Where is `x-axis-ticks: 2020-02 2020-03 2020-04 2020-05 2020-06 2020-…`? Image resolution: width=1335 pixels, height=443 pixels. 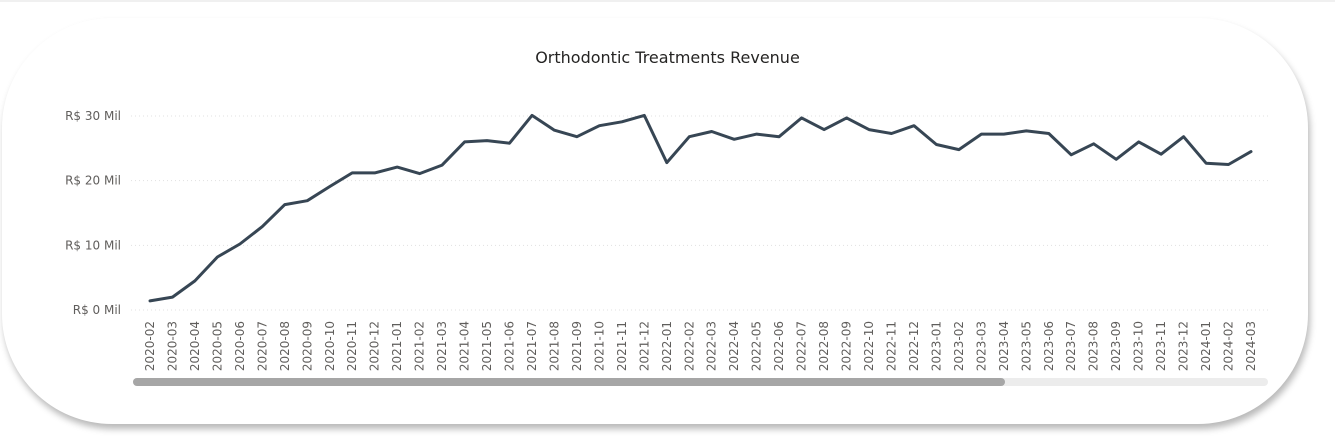 x-axis-ticks: 2020-02 2020-03 2020-04 2020-05 2020-06 2020-… is located at coordinates (700, 346).